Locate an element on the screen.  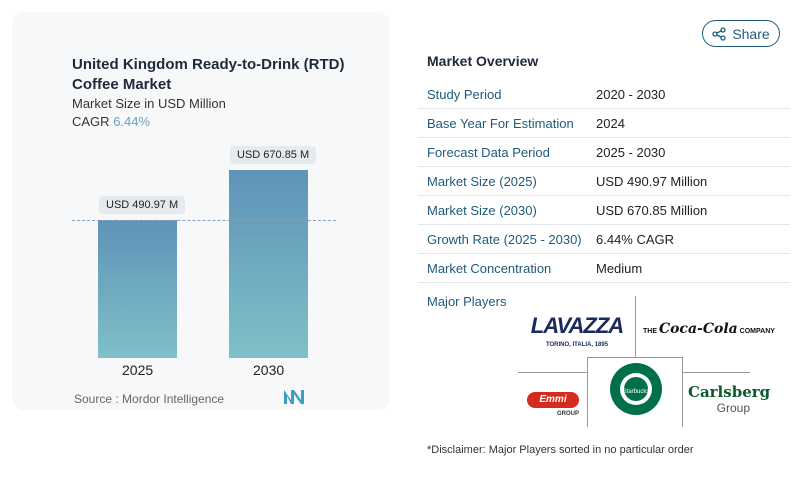
x-tick-label: 2030 is located at coordinates (269, 370).